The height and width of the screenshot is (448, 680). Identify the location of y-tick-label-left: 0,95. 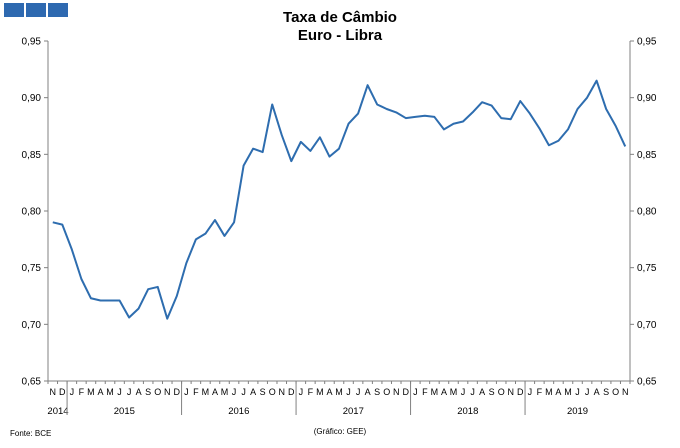
(32, 42).